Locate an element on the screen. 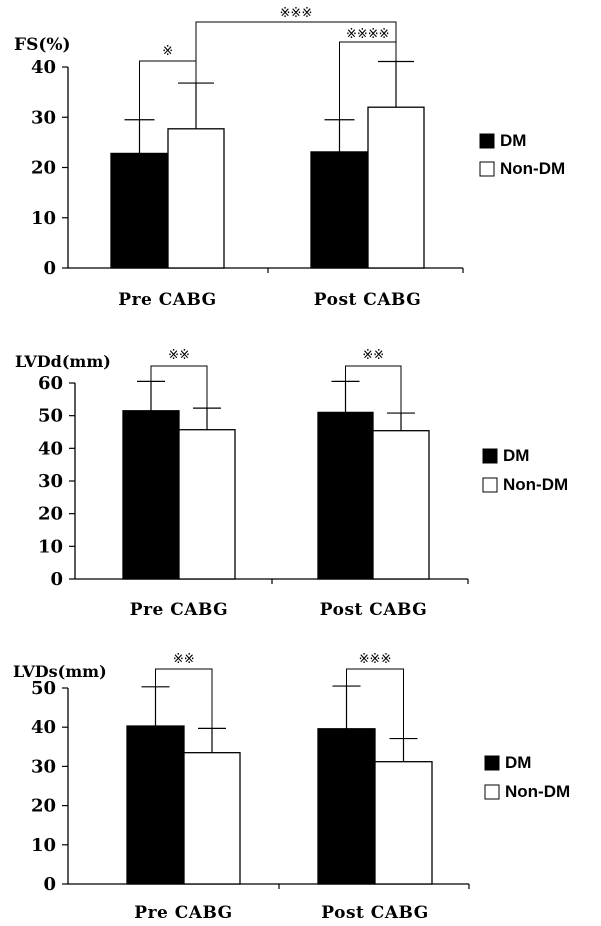 This screenshot has width=601, height=926. y-axis-label: LVDs(mm) is located at coordinates (60, 671).